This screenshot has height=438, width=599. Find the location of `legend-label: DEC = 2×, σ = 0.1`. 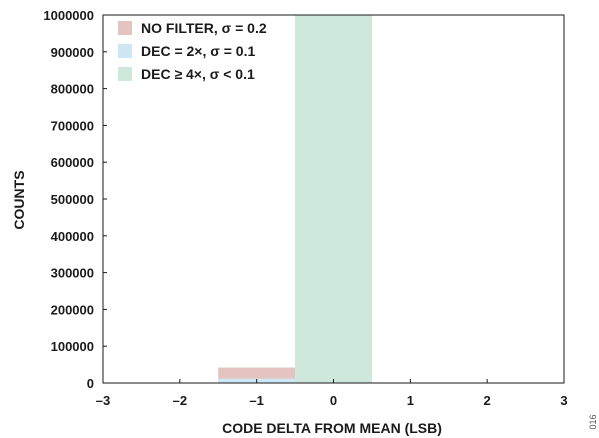

legend-label: DEC = 2×, σ = 0.1 is located at coordinates (198, 51).